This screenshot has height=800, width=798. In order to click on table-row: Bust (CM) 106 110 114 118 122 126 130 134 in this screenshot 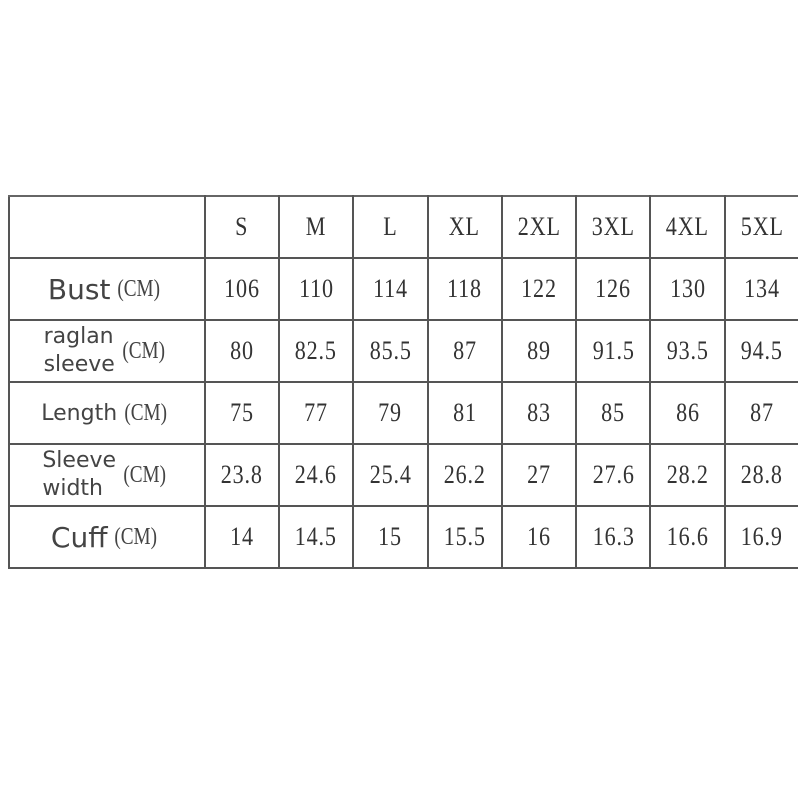, I will do `click(403, 289)`.